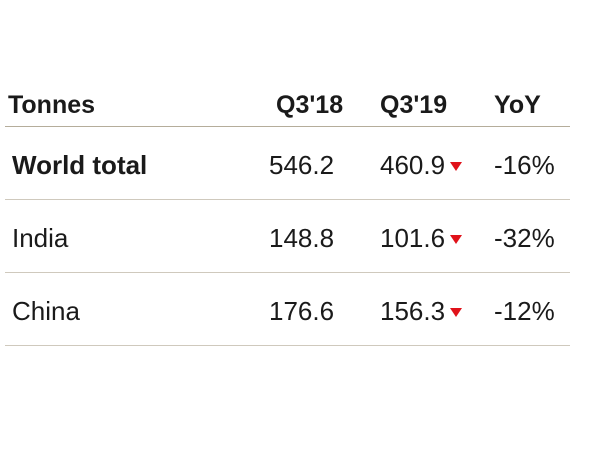 The height and width of the screenshot is (450, 600). Describe the element at coordinates (413, 311) in the screenshot. I see `q3-19-value: 156.3` at that location.